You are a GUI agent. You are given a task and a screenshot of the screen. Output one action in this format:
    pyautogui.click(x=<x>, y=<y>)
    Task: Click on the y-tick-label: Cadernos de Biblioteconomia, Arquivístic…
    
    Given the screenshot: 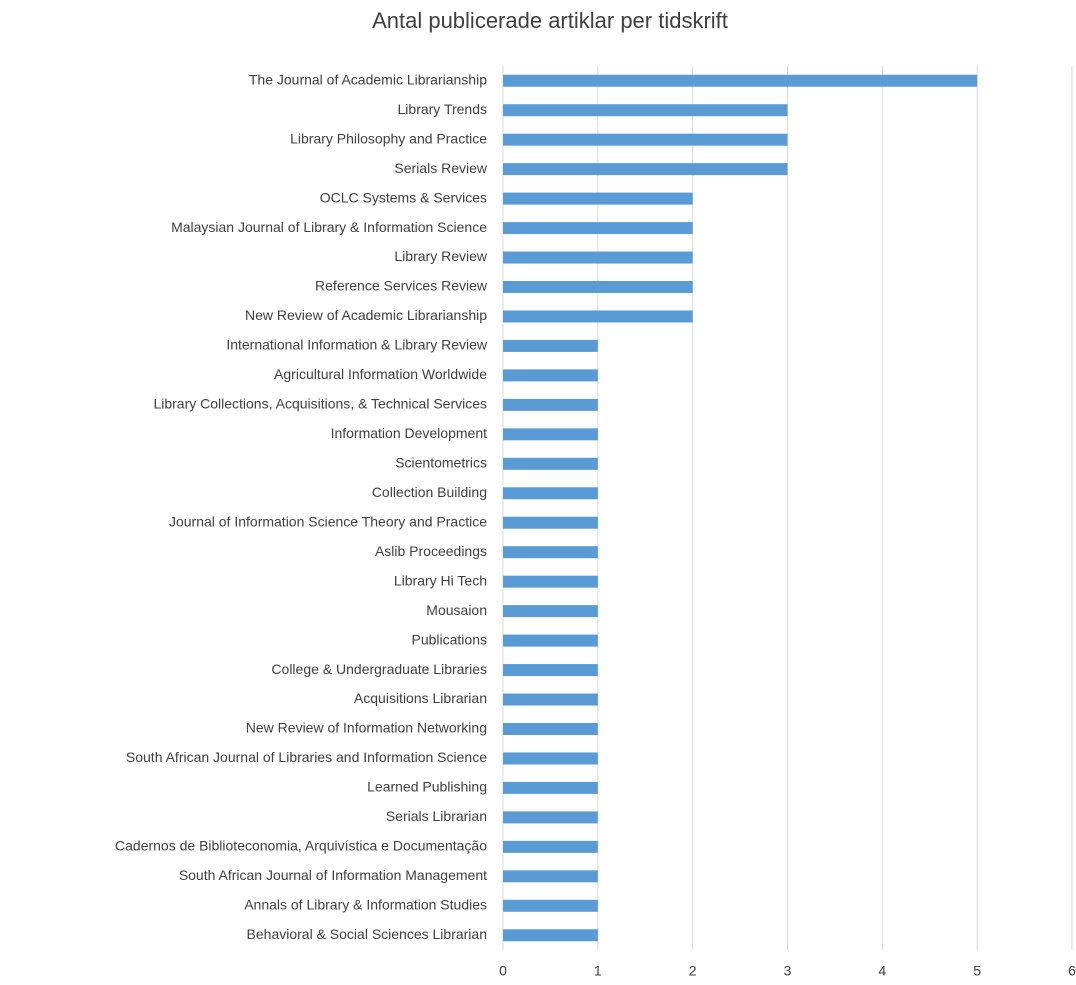 What is the action you would take?
    pyautogui.click(x=301, y=846)
    